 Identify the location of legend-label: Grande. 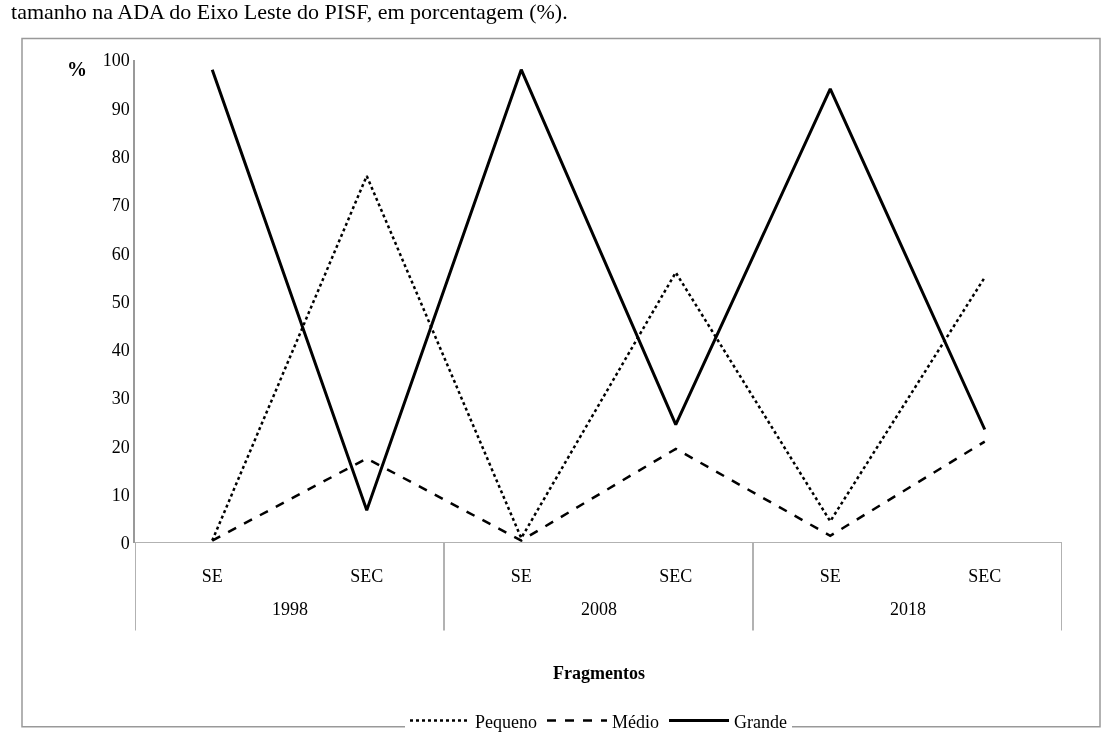
(760, 721).